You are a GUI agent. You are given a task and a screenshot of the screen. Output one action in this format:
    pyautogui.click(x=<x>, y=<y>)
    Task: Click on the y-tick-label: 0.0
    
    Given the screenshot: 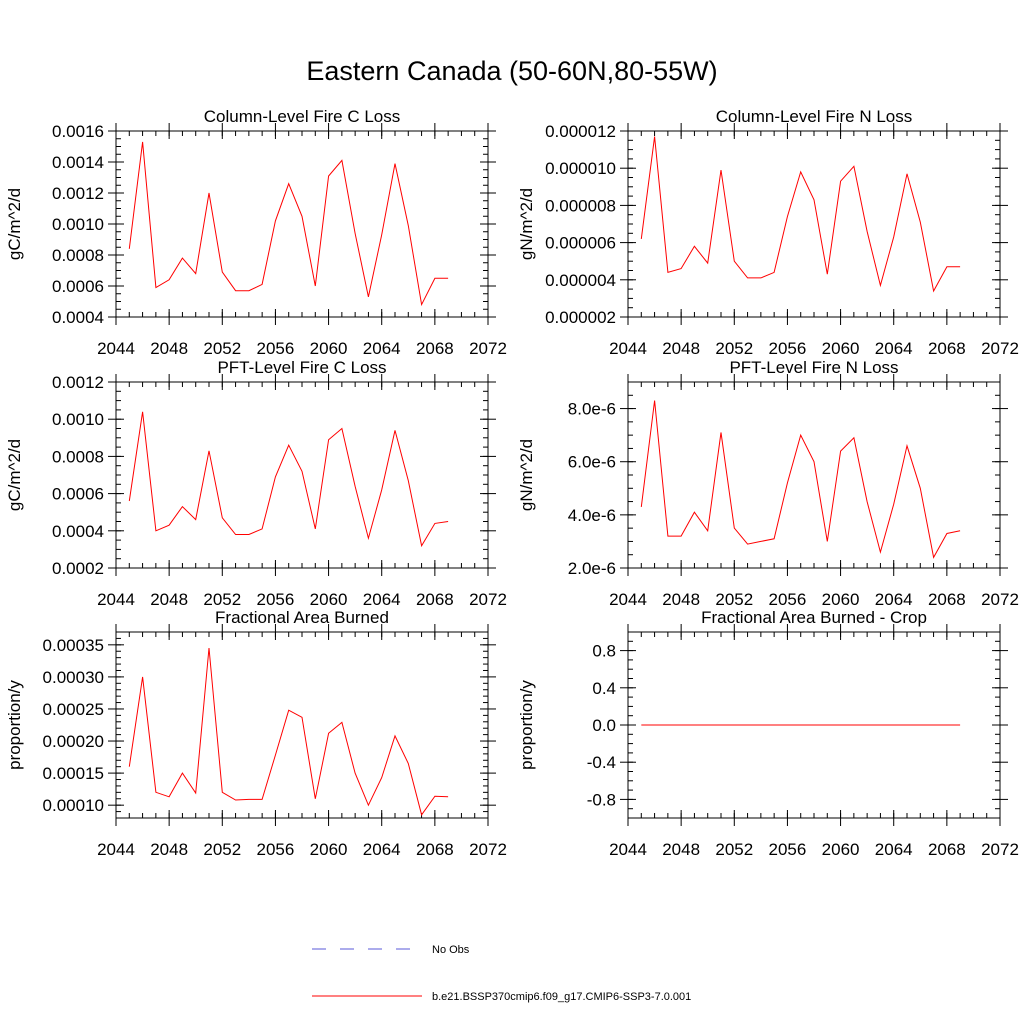 What is the action you would take?
    pyautogui.click(x=604, y=725)
    